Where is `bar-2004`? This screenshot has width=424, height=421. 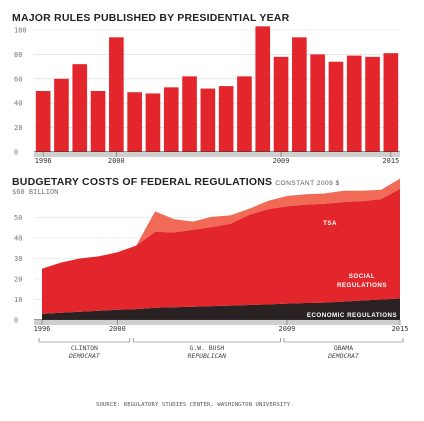 bar-2004 is located at coordinates (189, 114).